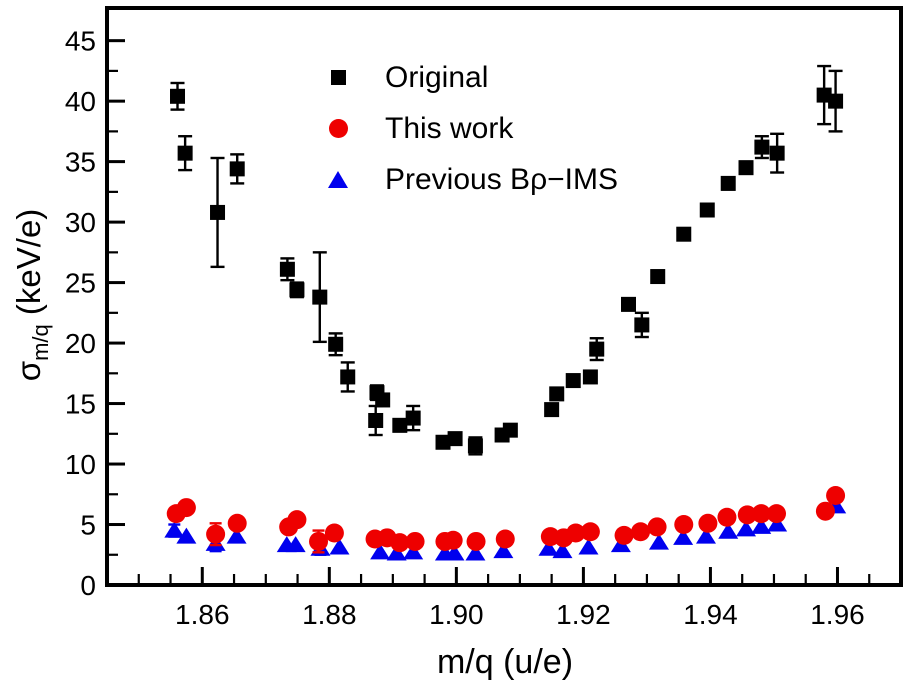 Image resolution: width=910 pixels, height=689 pixels. What do you see at coordinates (80, 404) in the screenshot?
I see `y-tick-label: 15` at bounding box center [80, 404].